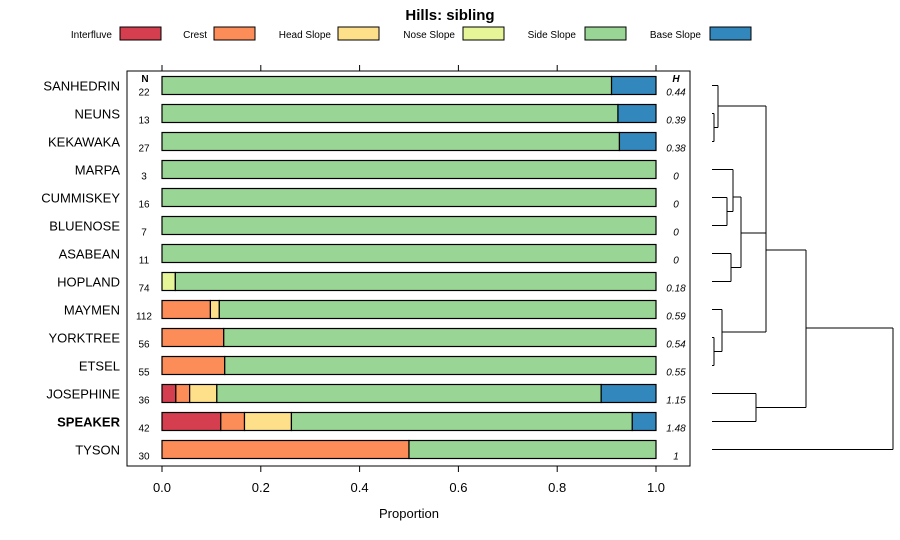 The height and width of the screenshot is (540, 900). I want to click on x-tick-label: 0.2, so click(261, 487).